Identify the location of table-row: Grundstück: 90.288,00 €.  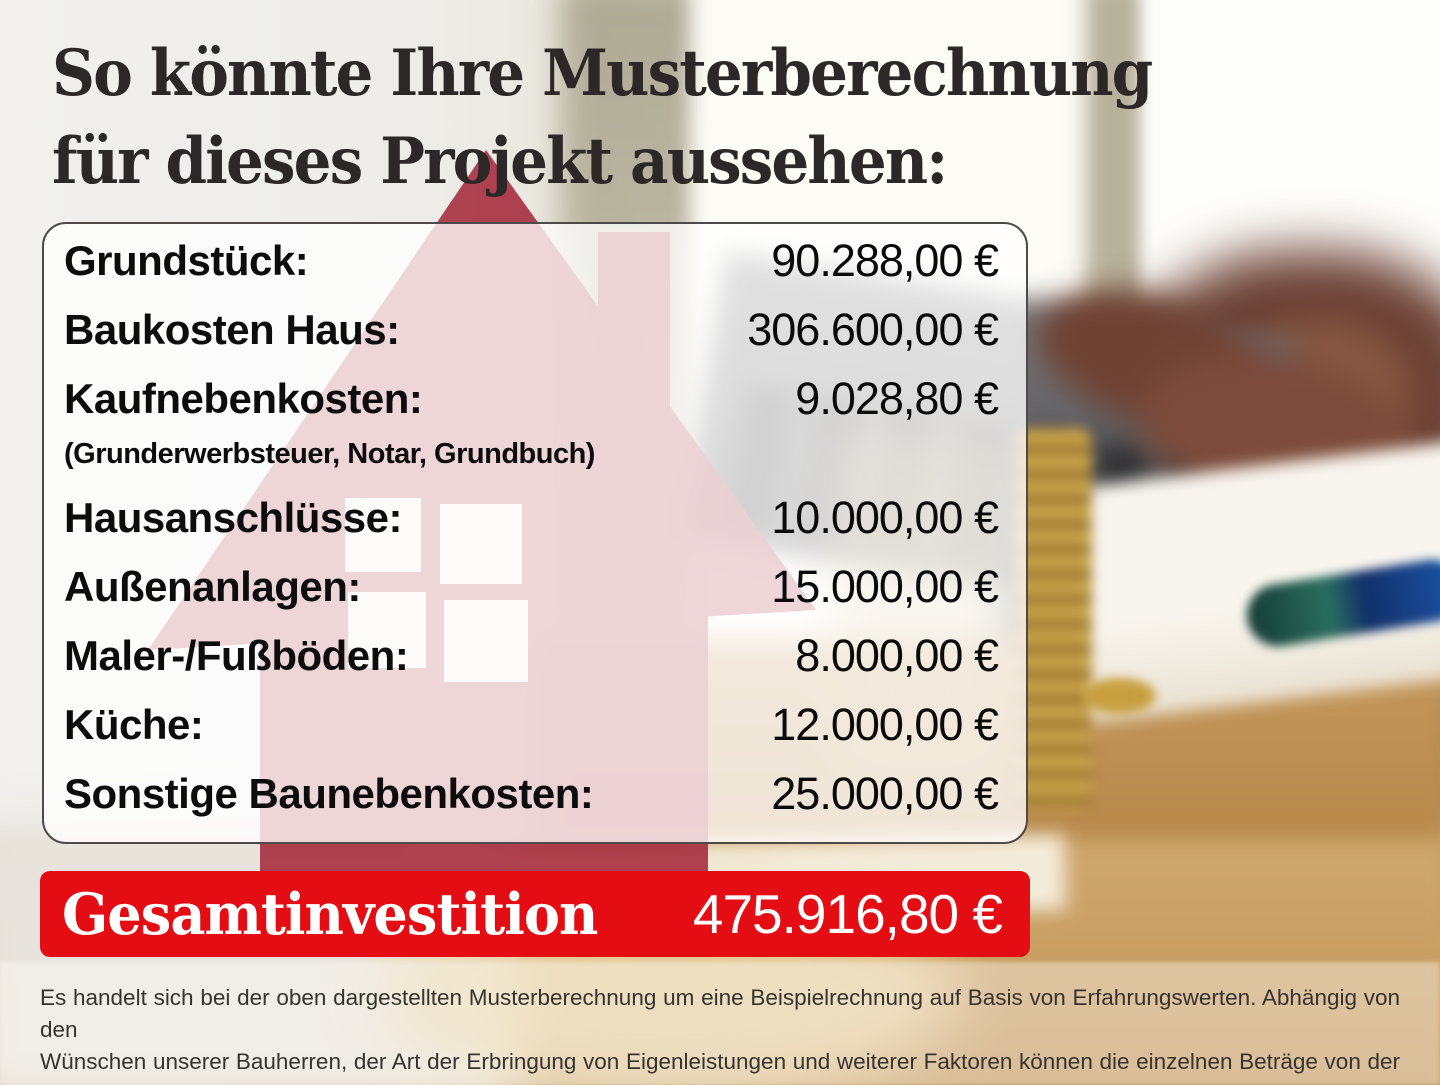
(531, 260).